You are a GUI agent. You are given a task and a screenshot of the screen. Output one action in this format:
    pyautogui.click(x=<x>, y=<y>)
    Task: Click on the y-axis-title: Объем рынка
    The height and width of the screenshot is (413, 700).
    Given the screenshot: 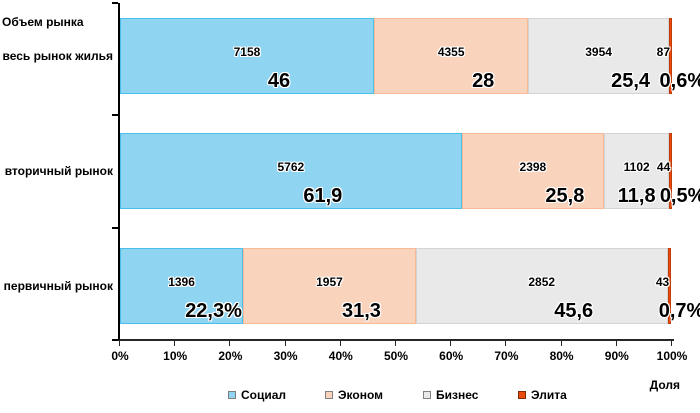 What is the action you would take?
    pyautogui.click(x=43, y=22)
    